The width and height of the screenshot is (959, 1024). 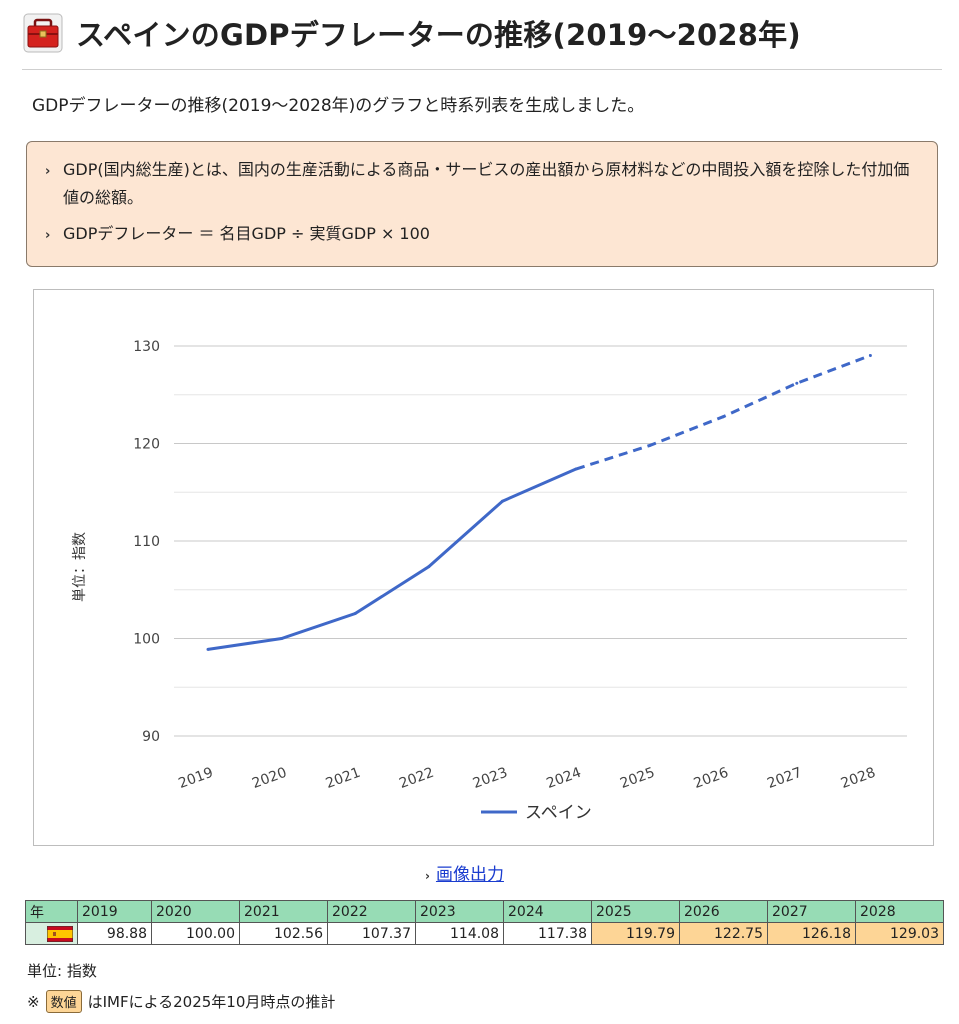 What do you see at coordinates (371, 933) in the screenshot?
I see `table-cell-value: 107.37` at bounding box center [371, 933].